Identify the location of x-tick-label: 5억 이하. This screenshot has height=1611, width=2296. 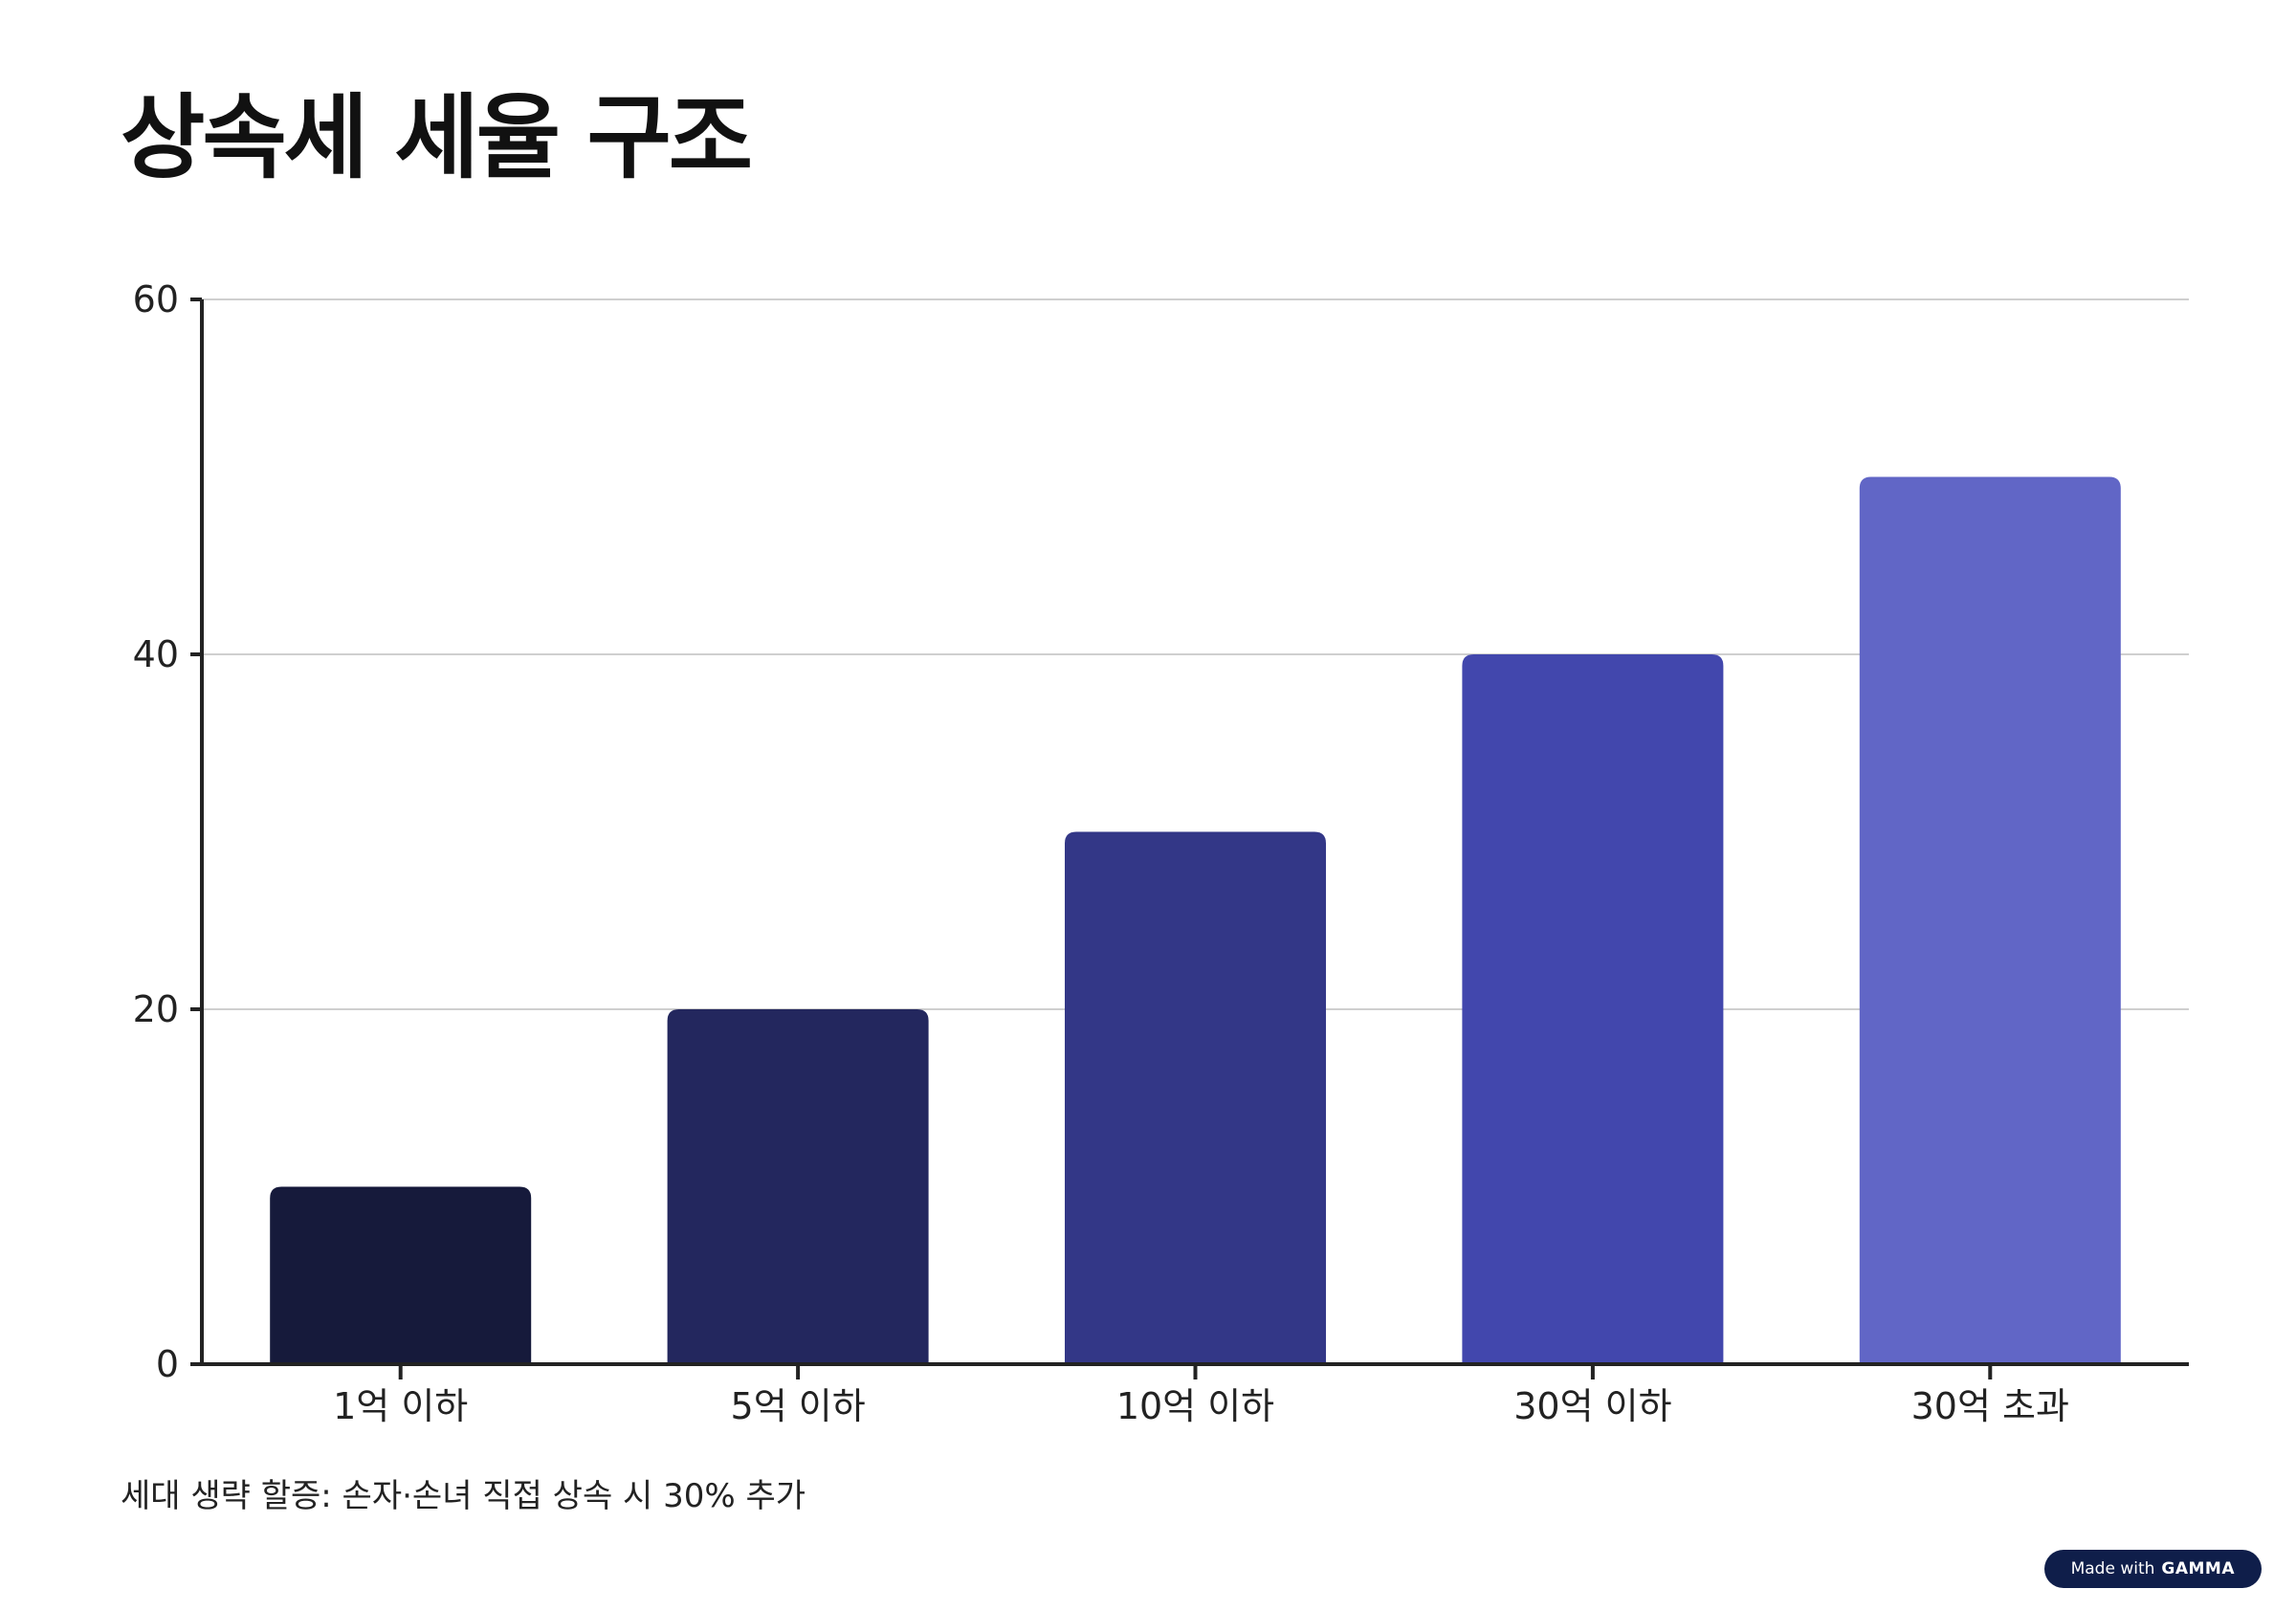
(798, 1406).